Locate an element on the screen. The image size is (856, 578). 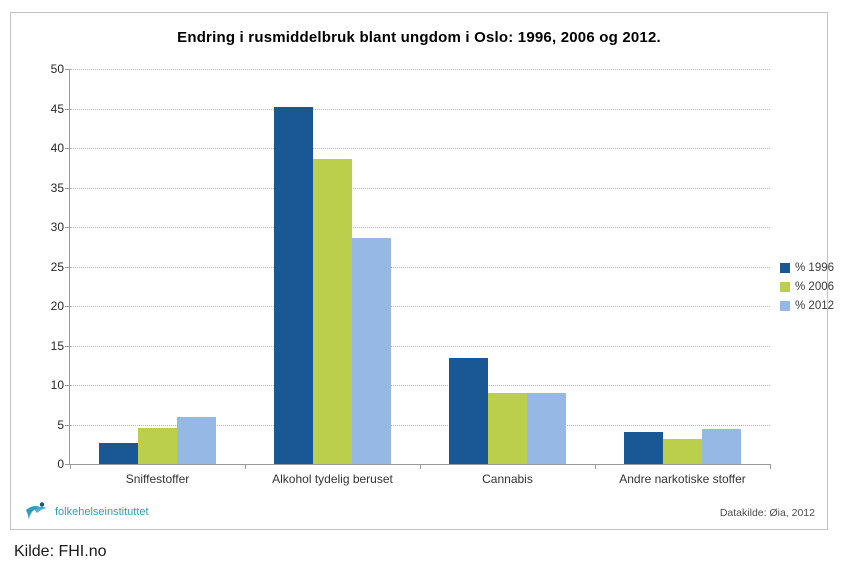
category-label-sniffestoffer: Sniffestoffer is located at coordinates (157, 479).